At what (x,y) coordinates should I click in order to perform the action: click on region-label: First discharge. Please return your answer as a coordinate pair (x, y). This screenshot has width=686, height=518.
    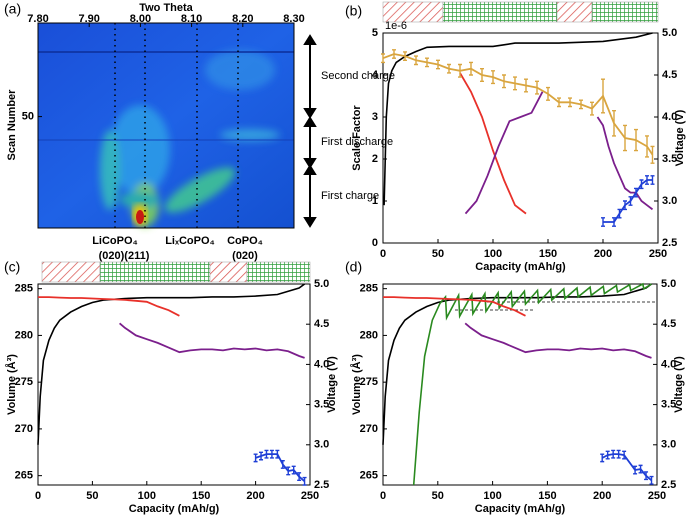
    Looking at the image, I should click on (357, 142).